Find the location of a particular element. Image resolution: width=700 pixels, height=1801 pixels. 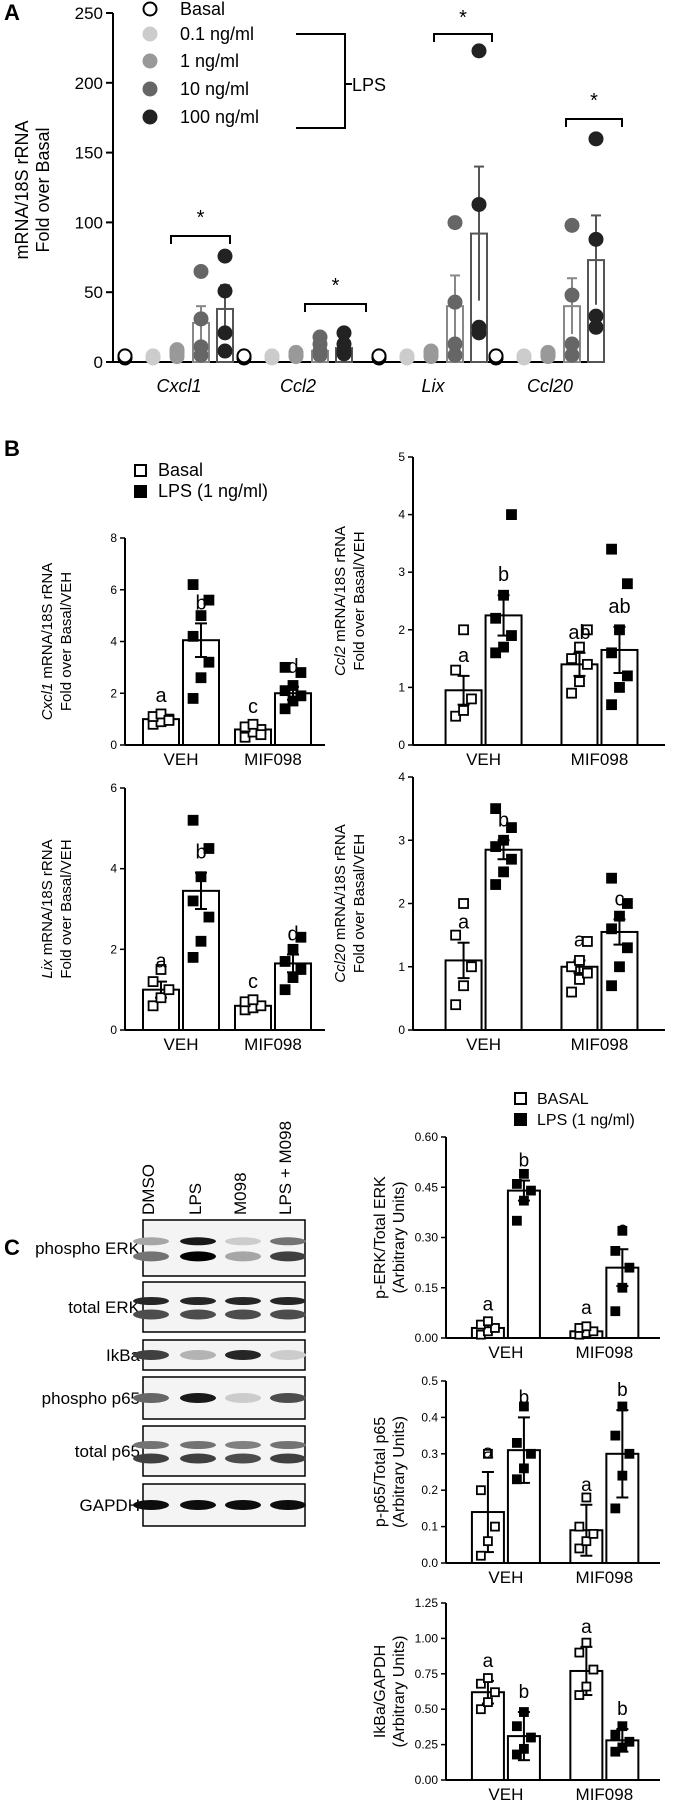

y-label-gene: Lix is located at coordinates (47, 969).